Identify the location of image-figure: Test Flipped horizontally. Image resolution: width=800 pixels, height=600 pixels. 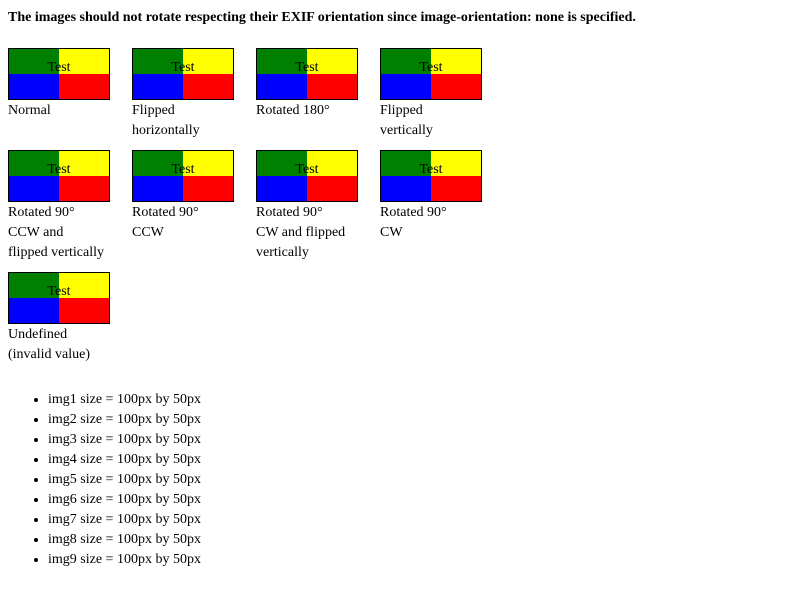
(187, 94).